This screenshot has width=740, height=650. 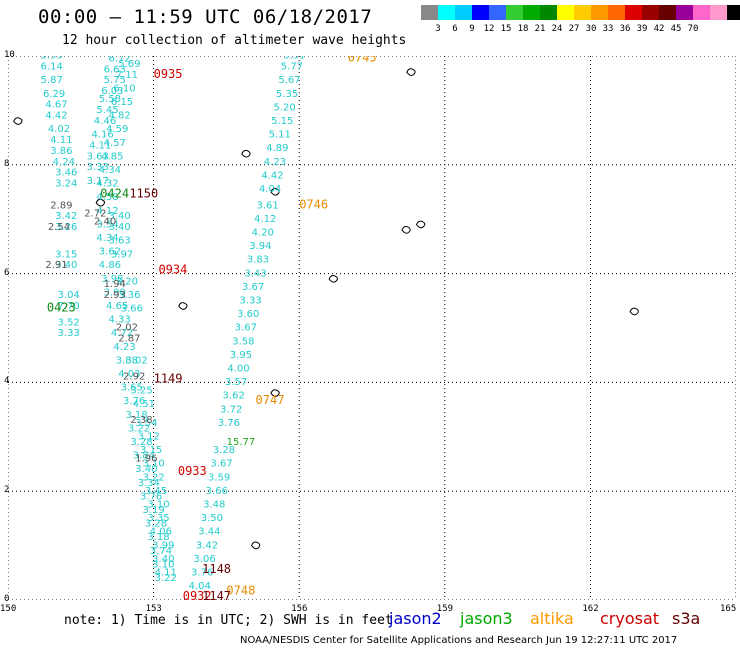 What do you see at coordinates (728, 609) in the screenshot?
I see `x-tick-label: 165` at bounding box center [728, 609].